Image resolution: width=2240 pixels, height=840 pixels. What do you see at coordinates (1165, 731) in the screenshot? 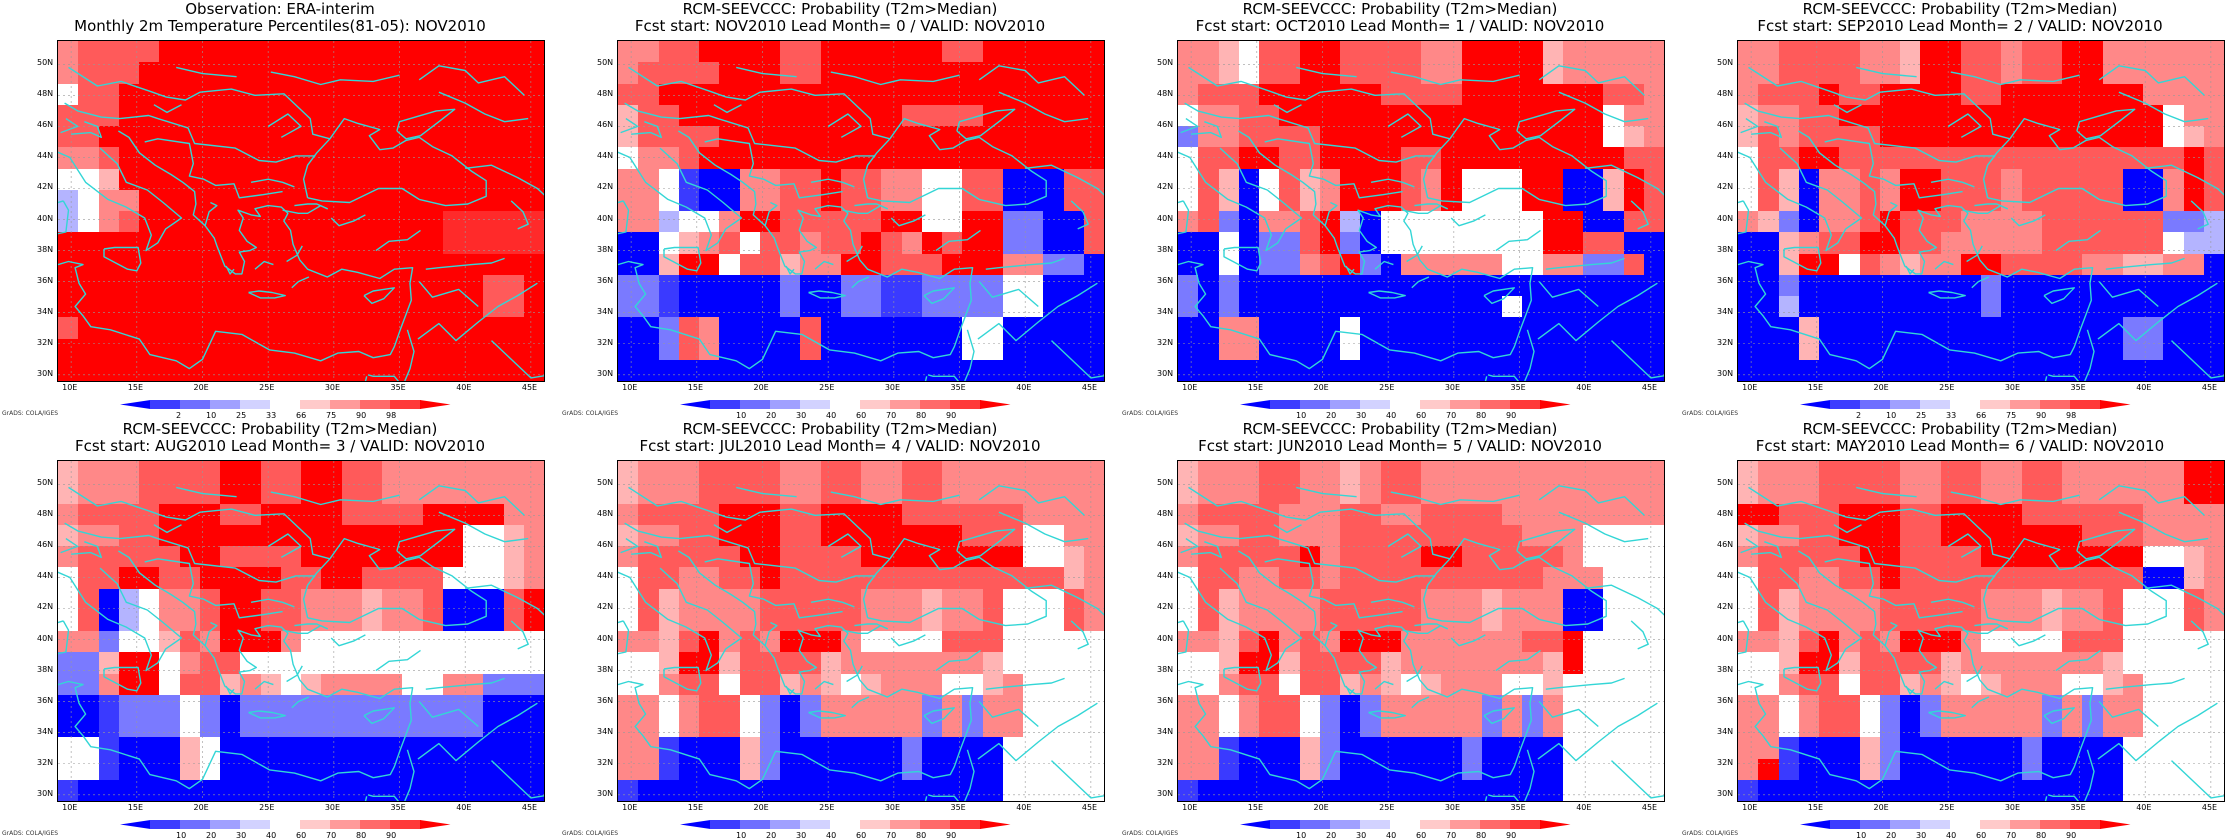
I see `latitude-label: 34N` at bounding box center [1165, 731].